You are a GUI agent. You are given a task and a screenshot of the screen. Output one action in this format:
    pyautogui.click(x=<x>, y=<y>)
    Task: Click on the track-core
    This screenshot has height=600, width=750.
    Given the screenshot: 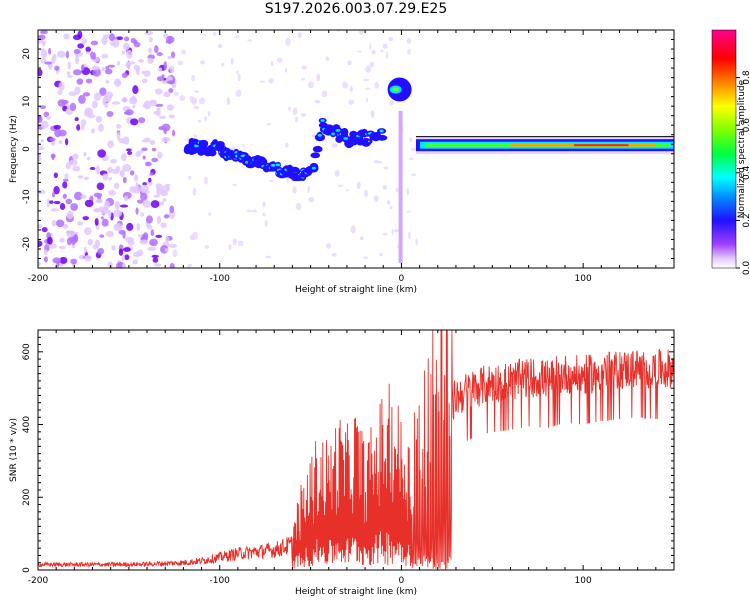 What is the action you would take?
    pyautogui.click(x=319, y=135)
    